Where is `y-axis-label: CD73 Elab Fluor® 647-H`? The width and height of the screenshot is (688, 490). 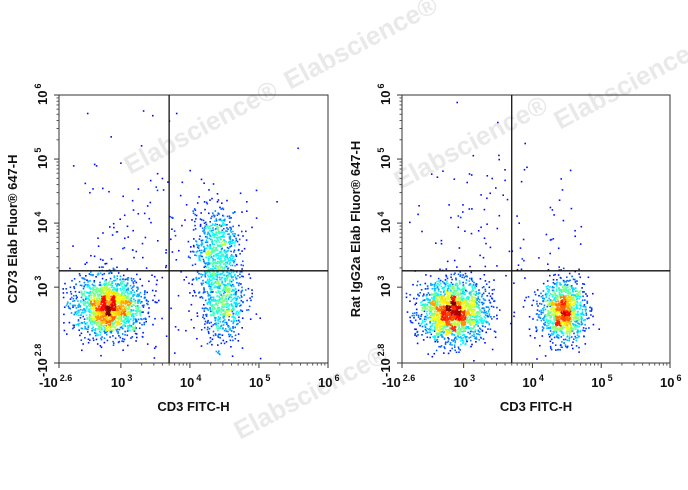 y-axis-label: CD73 Elab Fluor® 647-H is located at coordinates (12, 228).